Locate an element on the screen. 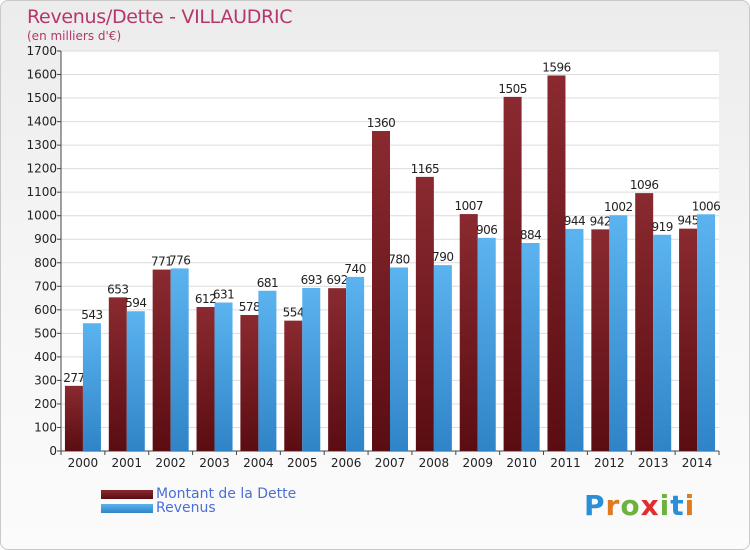  data-label-debt: 1360 is located at coordinates (381, 123).